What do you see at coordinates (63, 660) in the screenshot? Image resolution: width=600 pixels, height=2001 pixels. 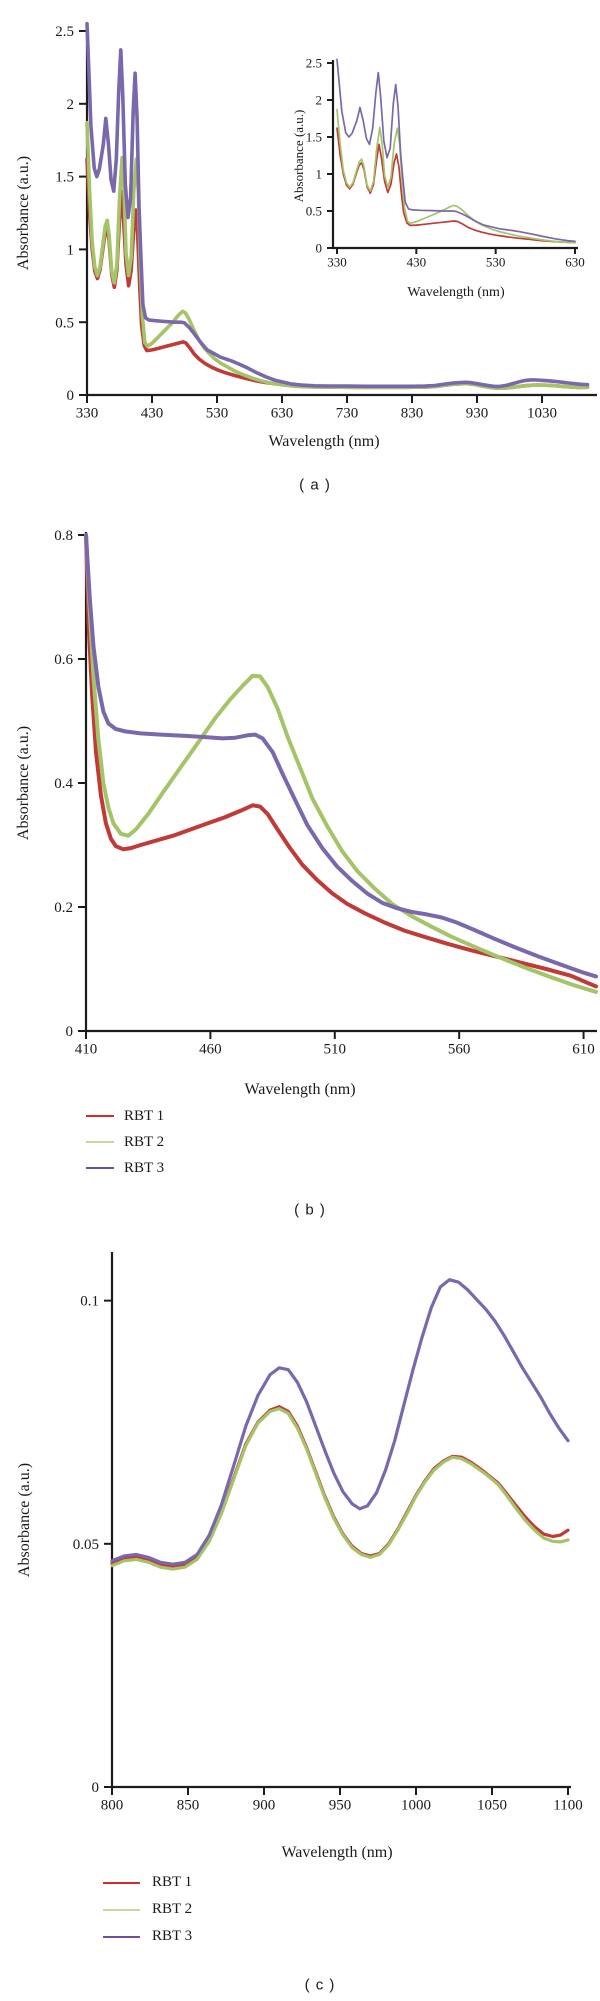 I see `y-tick-label: 0.6` at bounding box center [63, 660].